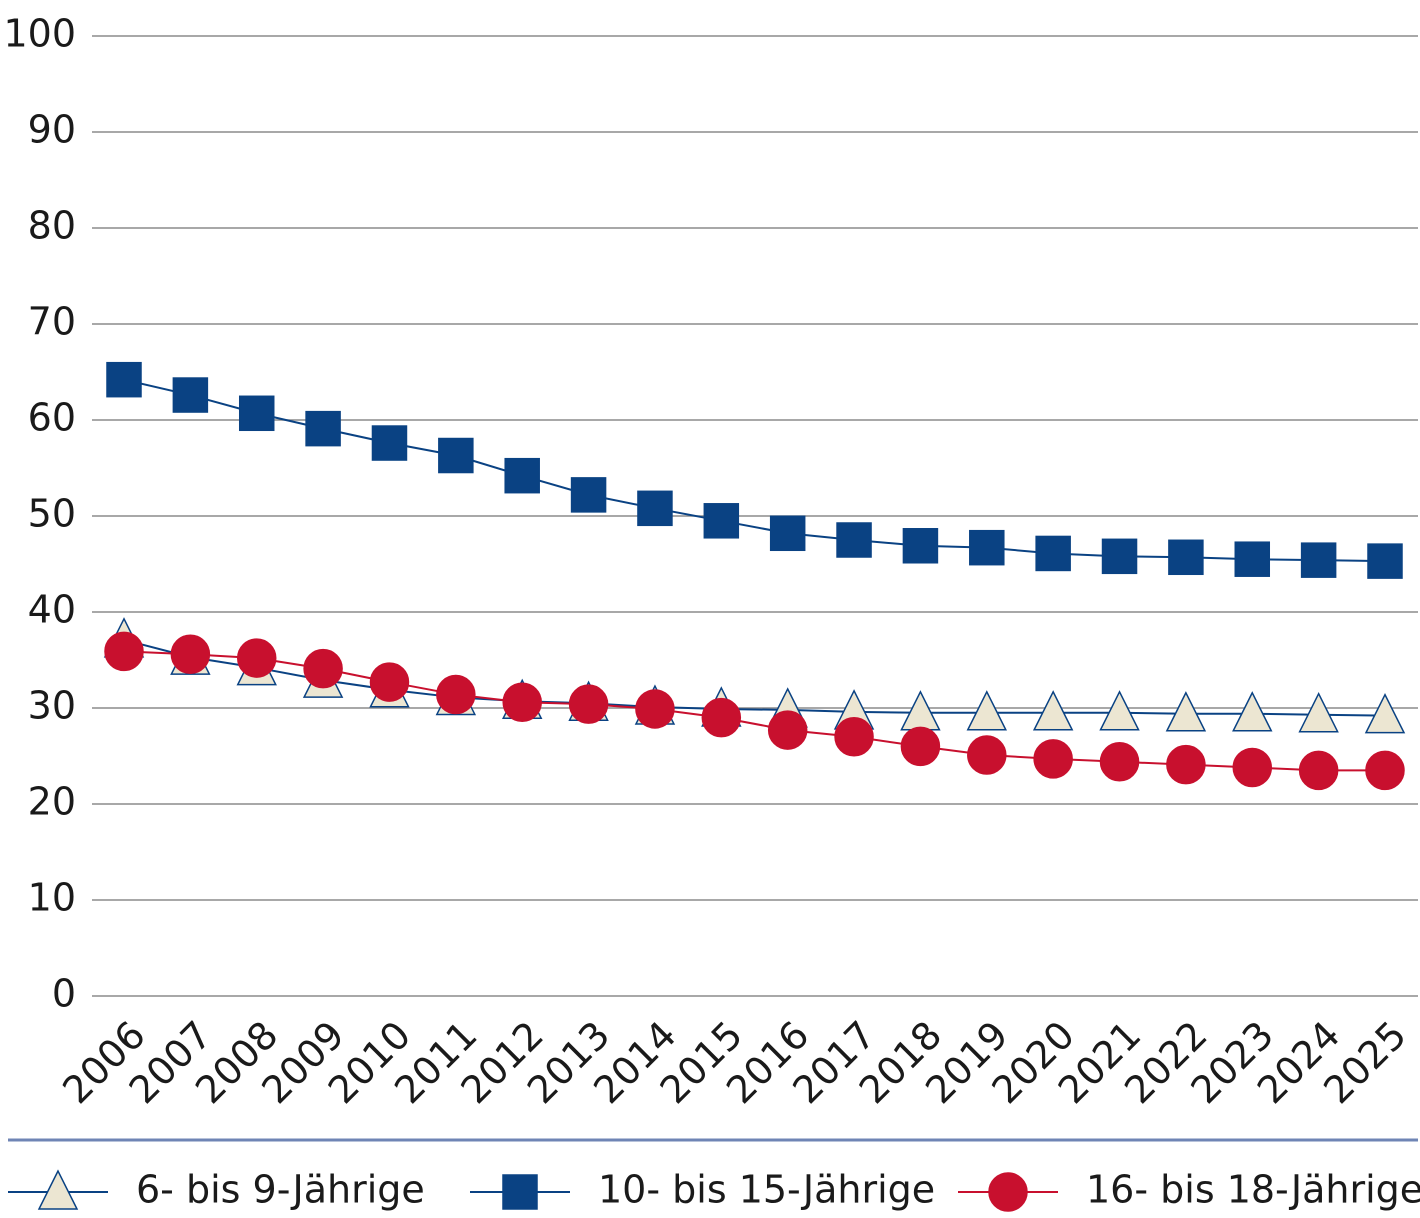 This screenshot has height=1218, width=1420. Describe the element at coordinates (52, 802) in the screenshot. I see `y-tick-label: 20` at that location.